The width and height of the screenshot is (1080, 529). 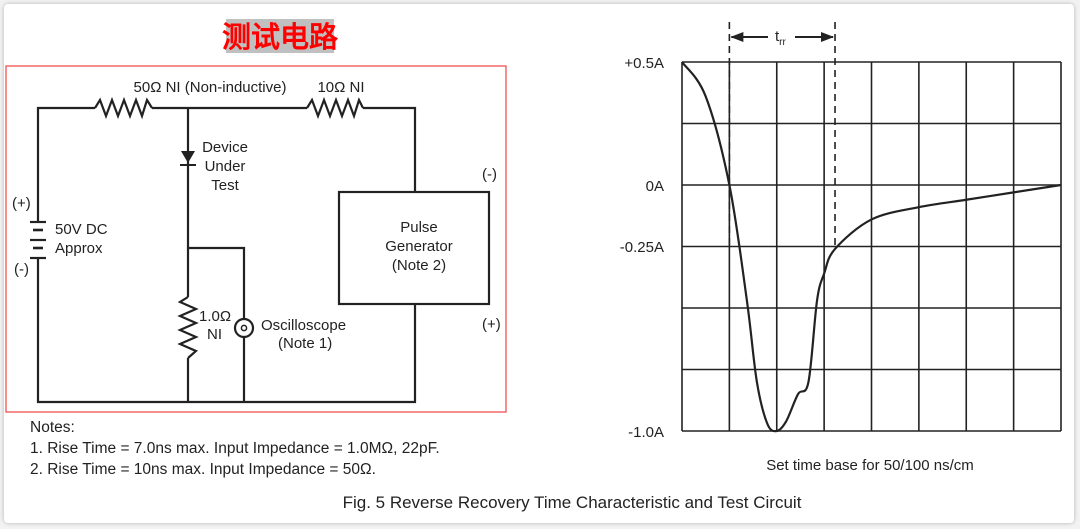 I want to click on resistor-10-ohm, so click(x=335, y=108).